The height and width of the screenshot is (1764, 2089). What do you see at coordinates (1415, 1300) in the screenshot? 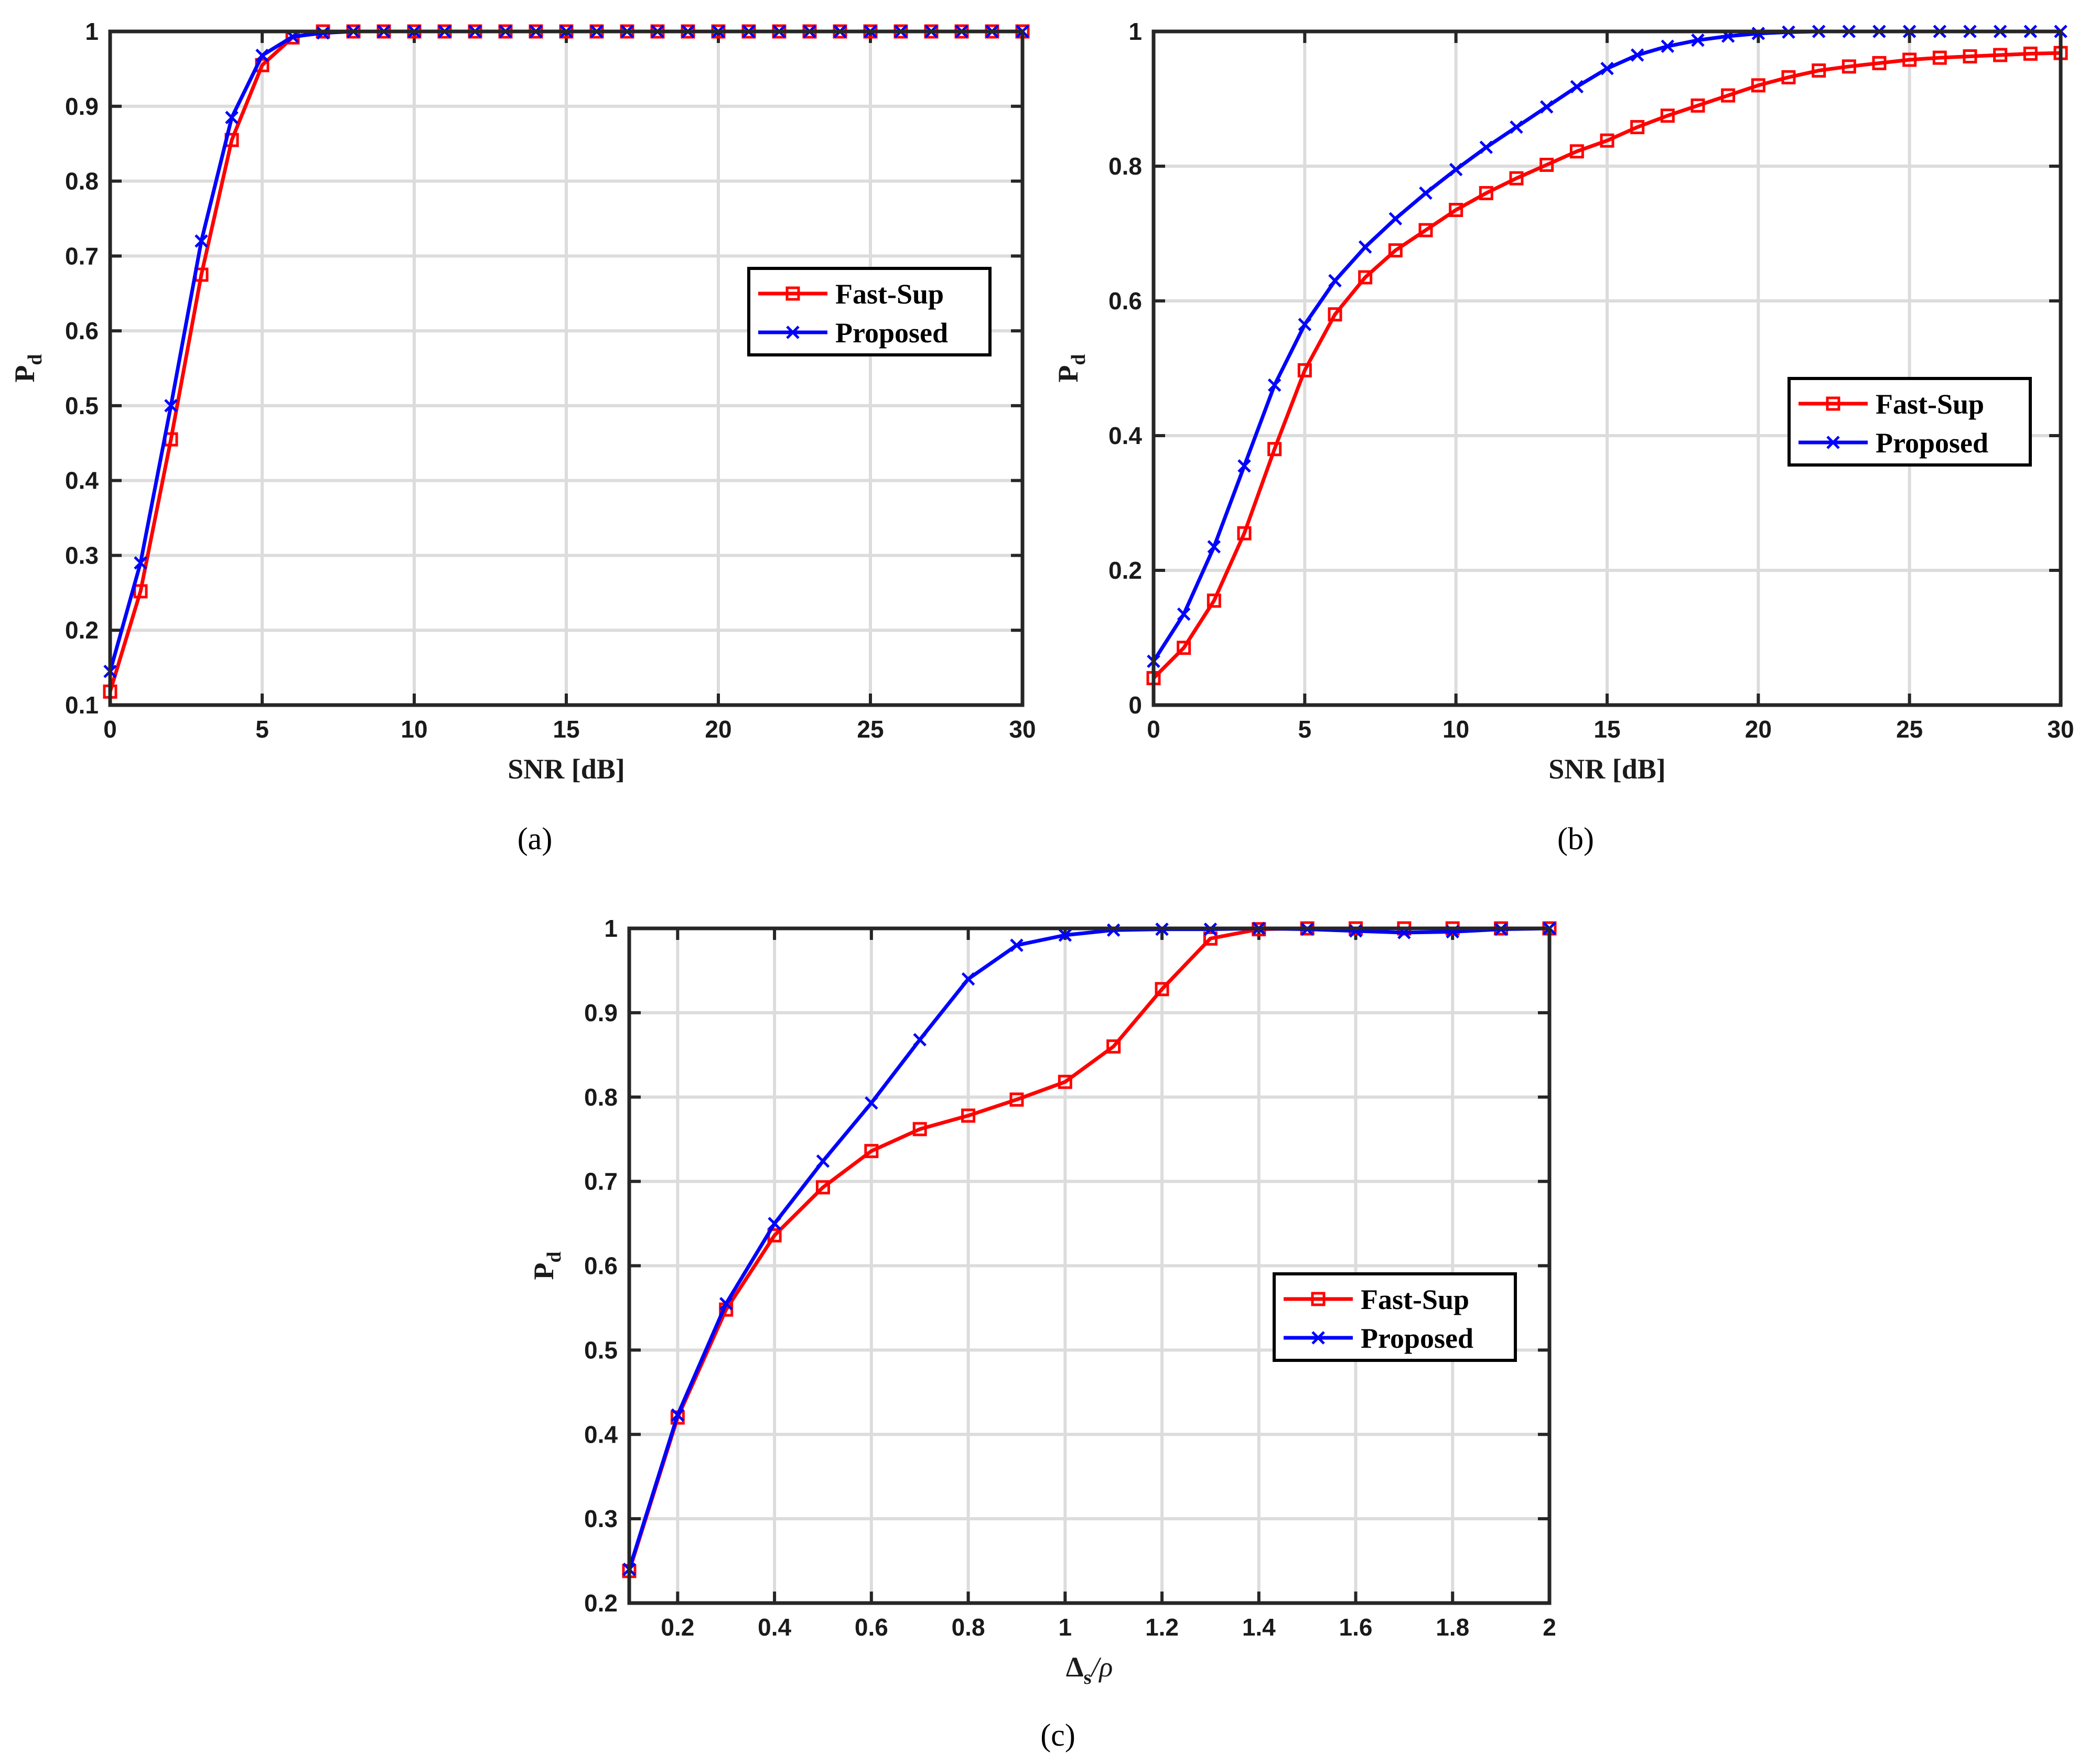
I see `legend-label: Fast-Sup` at bounding box center [1415, 1300].